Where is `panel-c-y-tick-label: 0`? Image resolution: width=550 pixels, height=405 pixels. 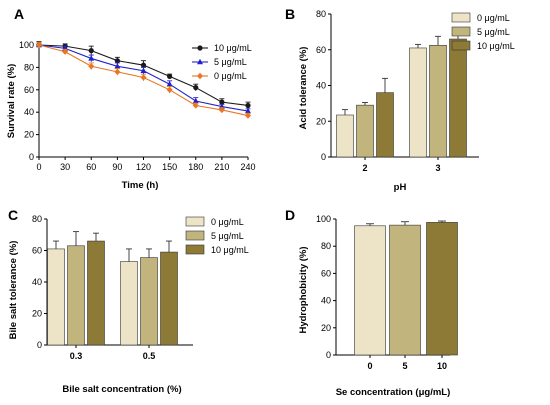
panel-c-y-tick-label: 0 is located at coordinates (39, 345).